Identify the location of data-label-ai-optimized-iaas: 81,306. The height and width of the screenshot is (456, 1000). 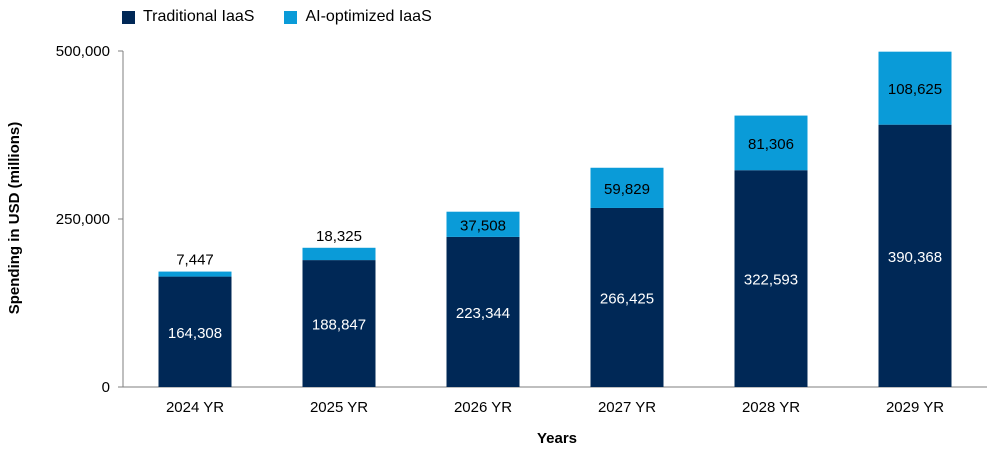
(771, 144).